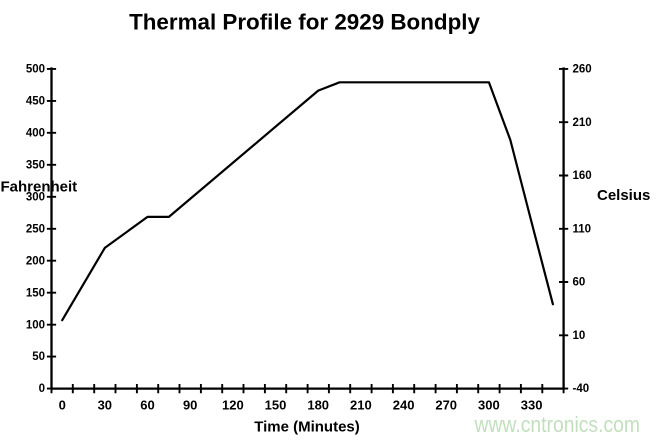 The image size is (660, 440). What do you see at coordinates (38, 357) in the screenshot?
I see `svg-text: 50` at bounding box center [38, 357].